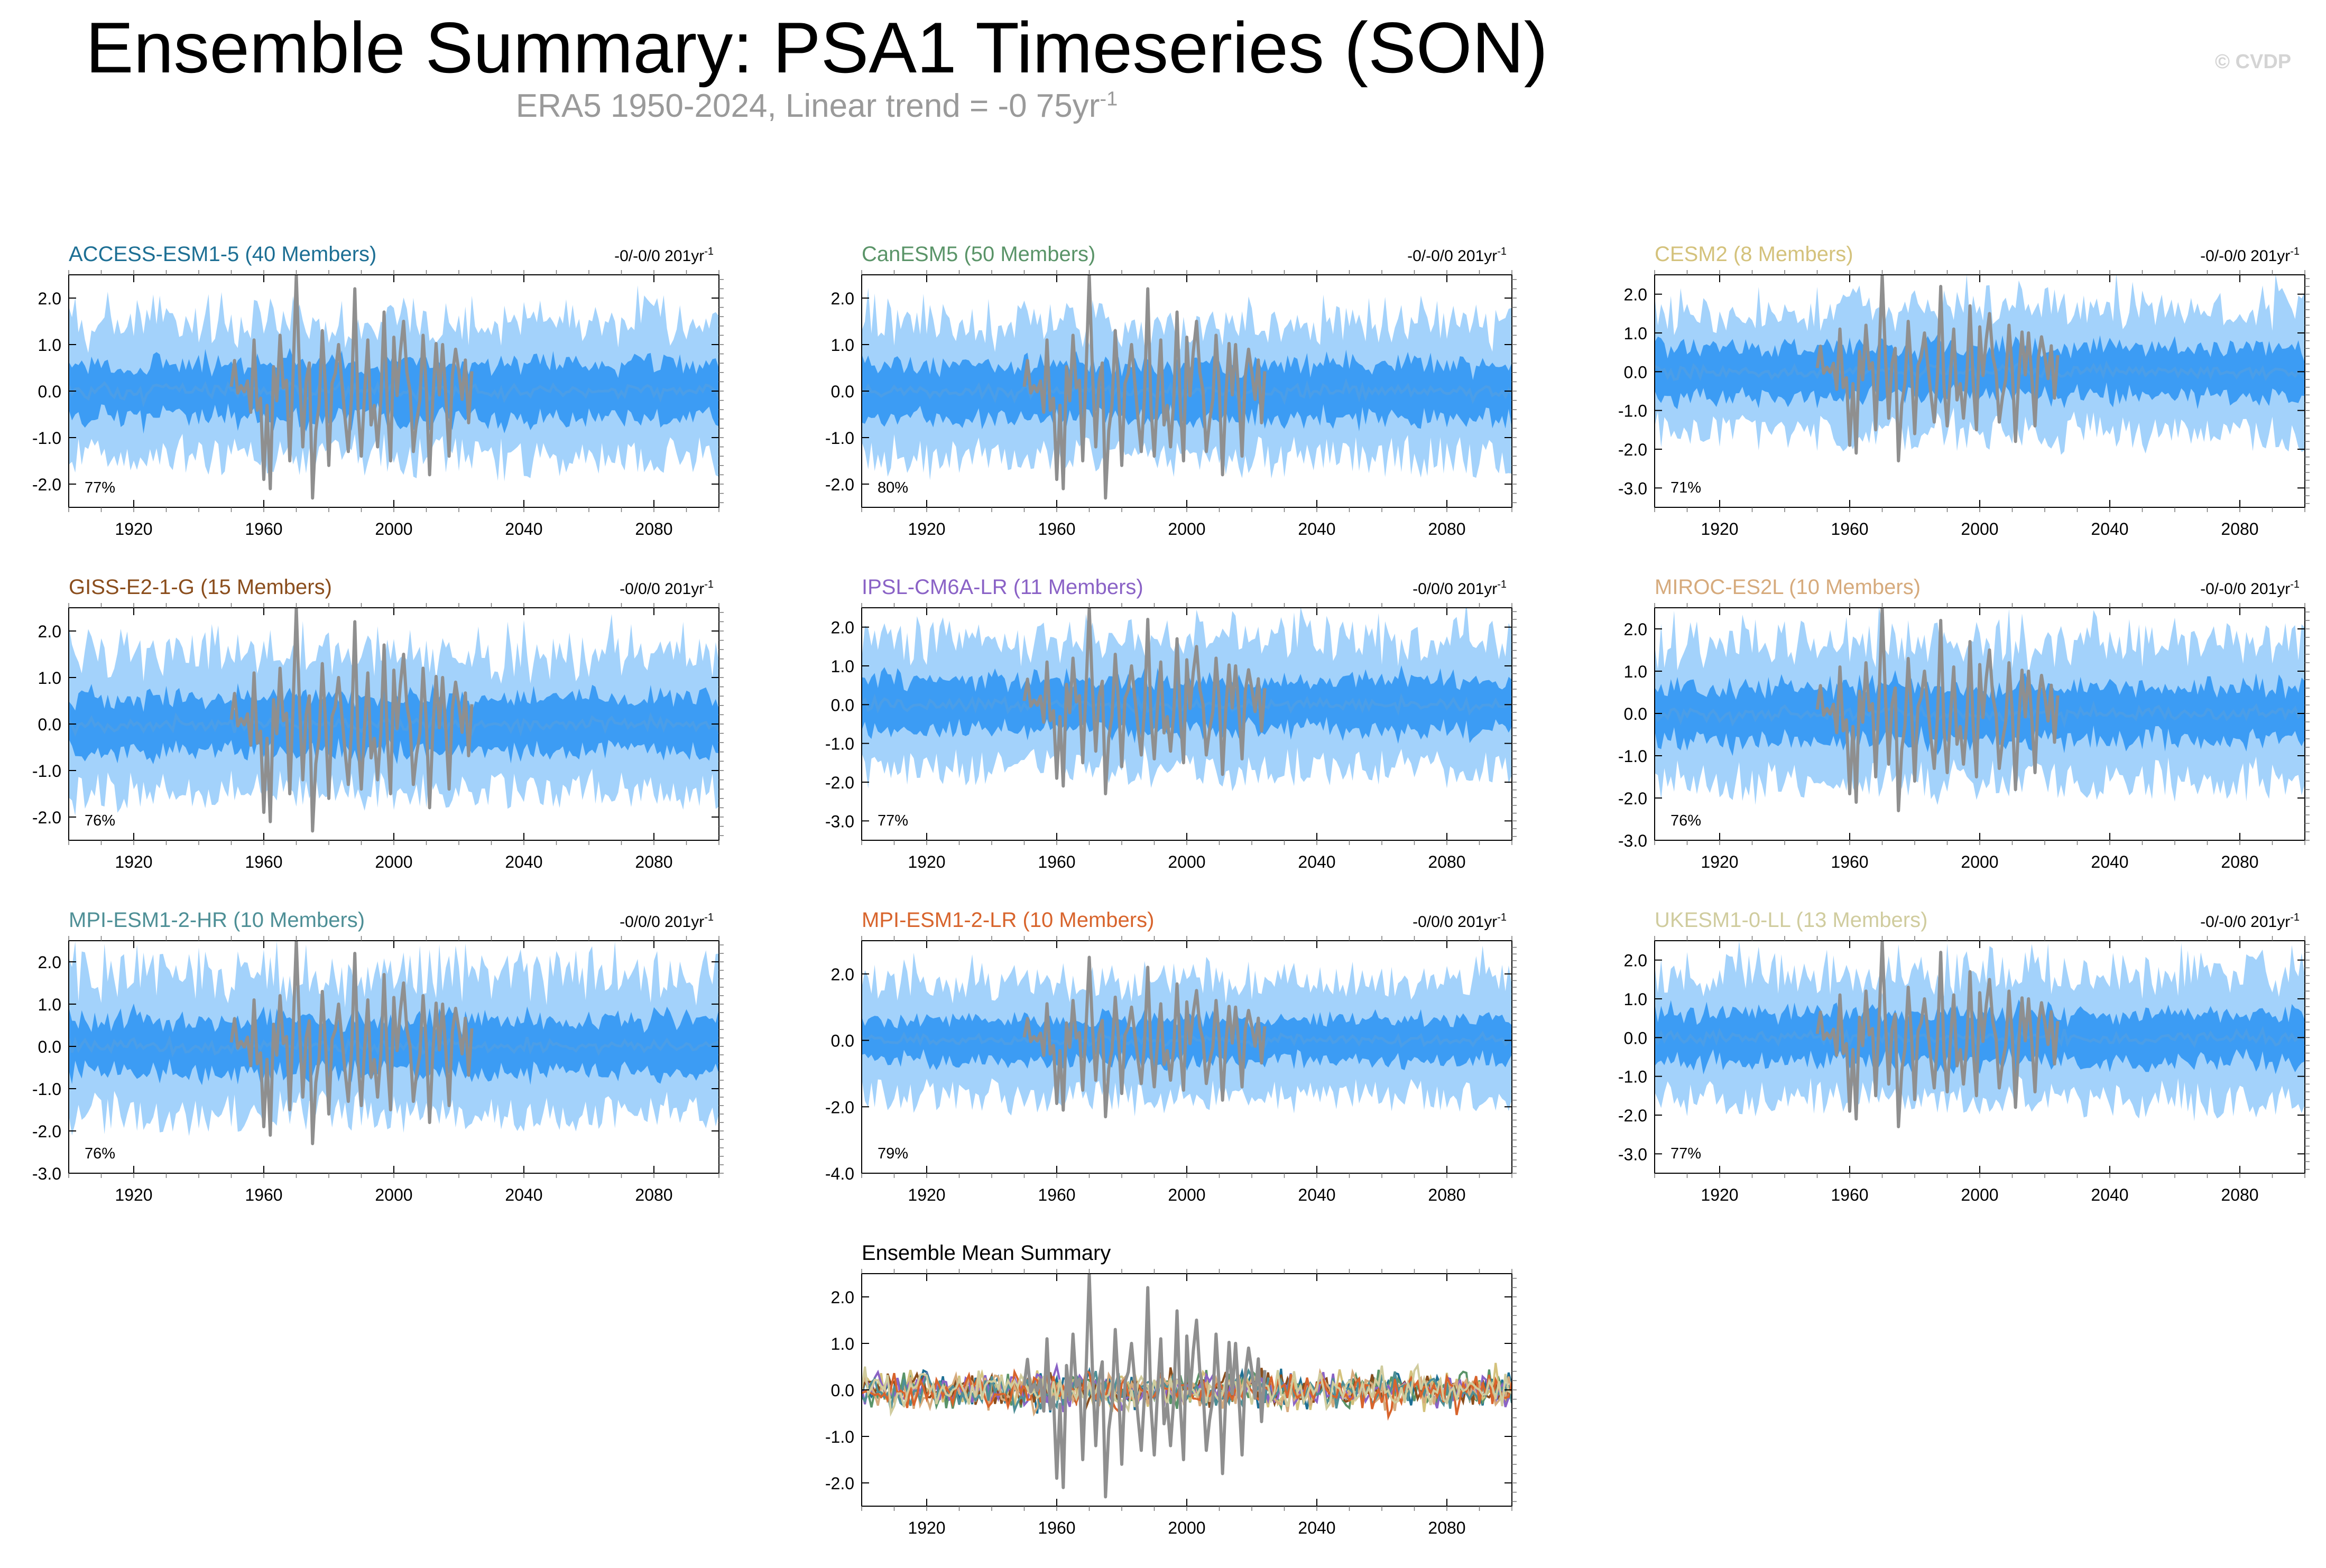 Image resolution: width=2326 pixels, height=1568 pixels. What do you see at coordinates (808, 106) in the screenshot?
I see `subtitle-text: ERA5 1950-2024, Linear trend = -0 75yr` at bounding box center [808, 106].